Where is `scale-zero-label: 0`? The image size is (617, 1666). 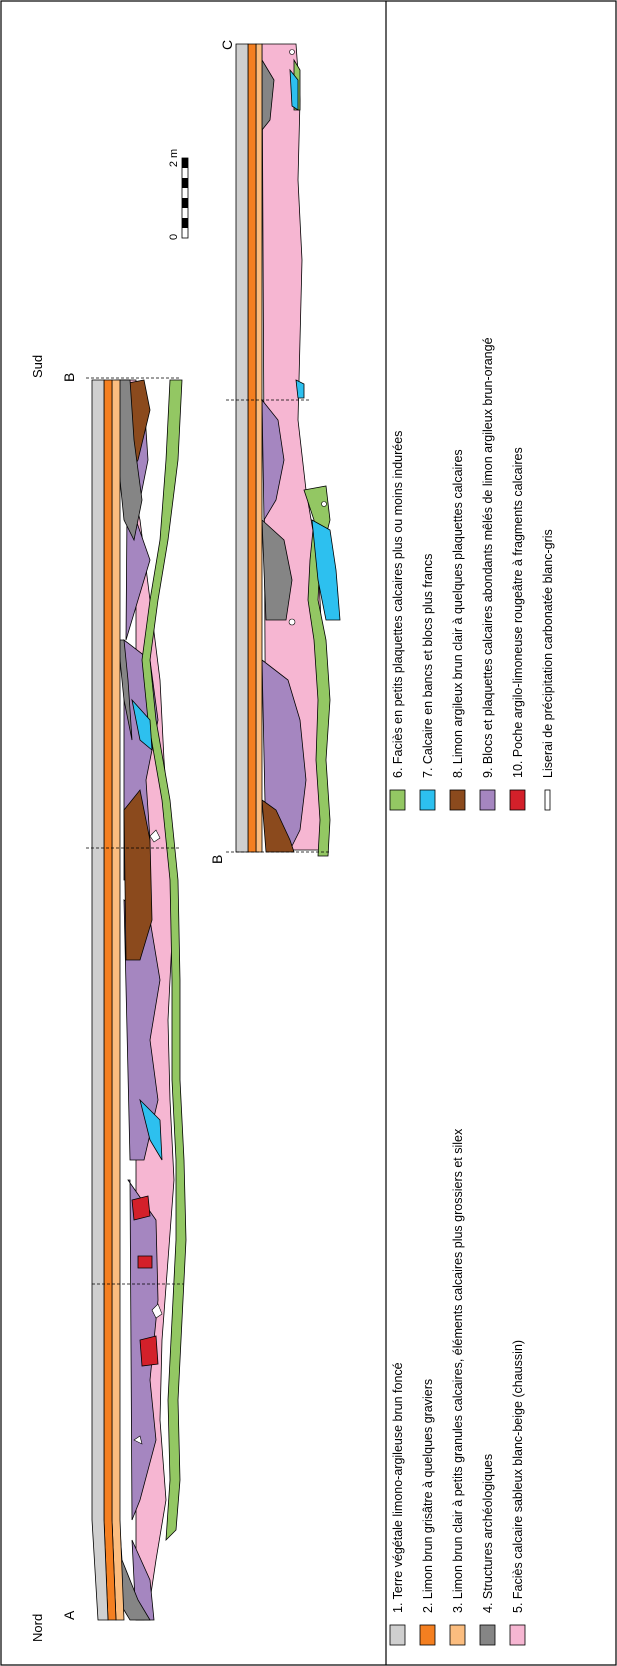 scale-zero-label: 0 is located at coordinates (174, 237).